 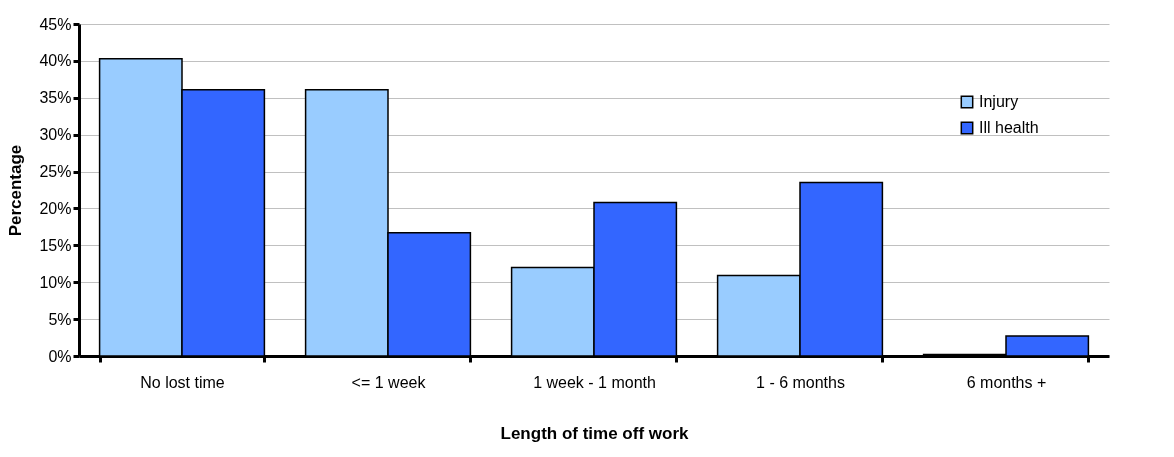 I want to click on y-tick-label: 10%, so click(x=55, y=282).